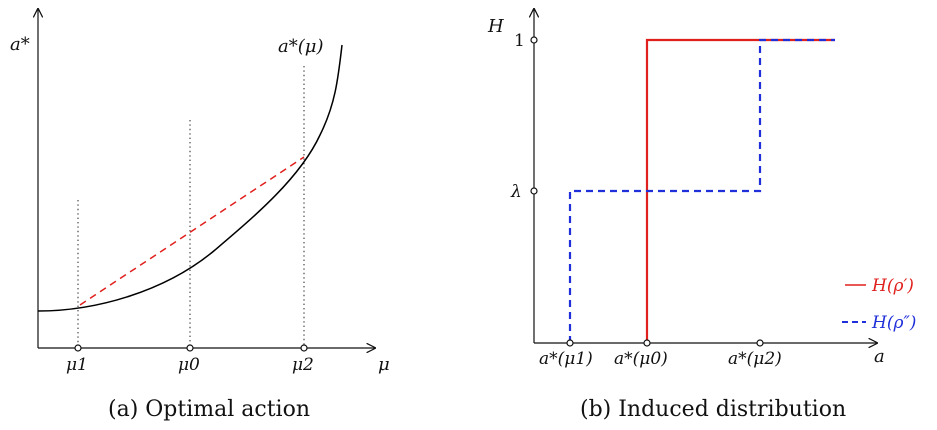 The image size is (937, 430). I want to click on legend: H(ρ′) H(ρ″), so click(879, 304).